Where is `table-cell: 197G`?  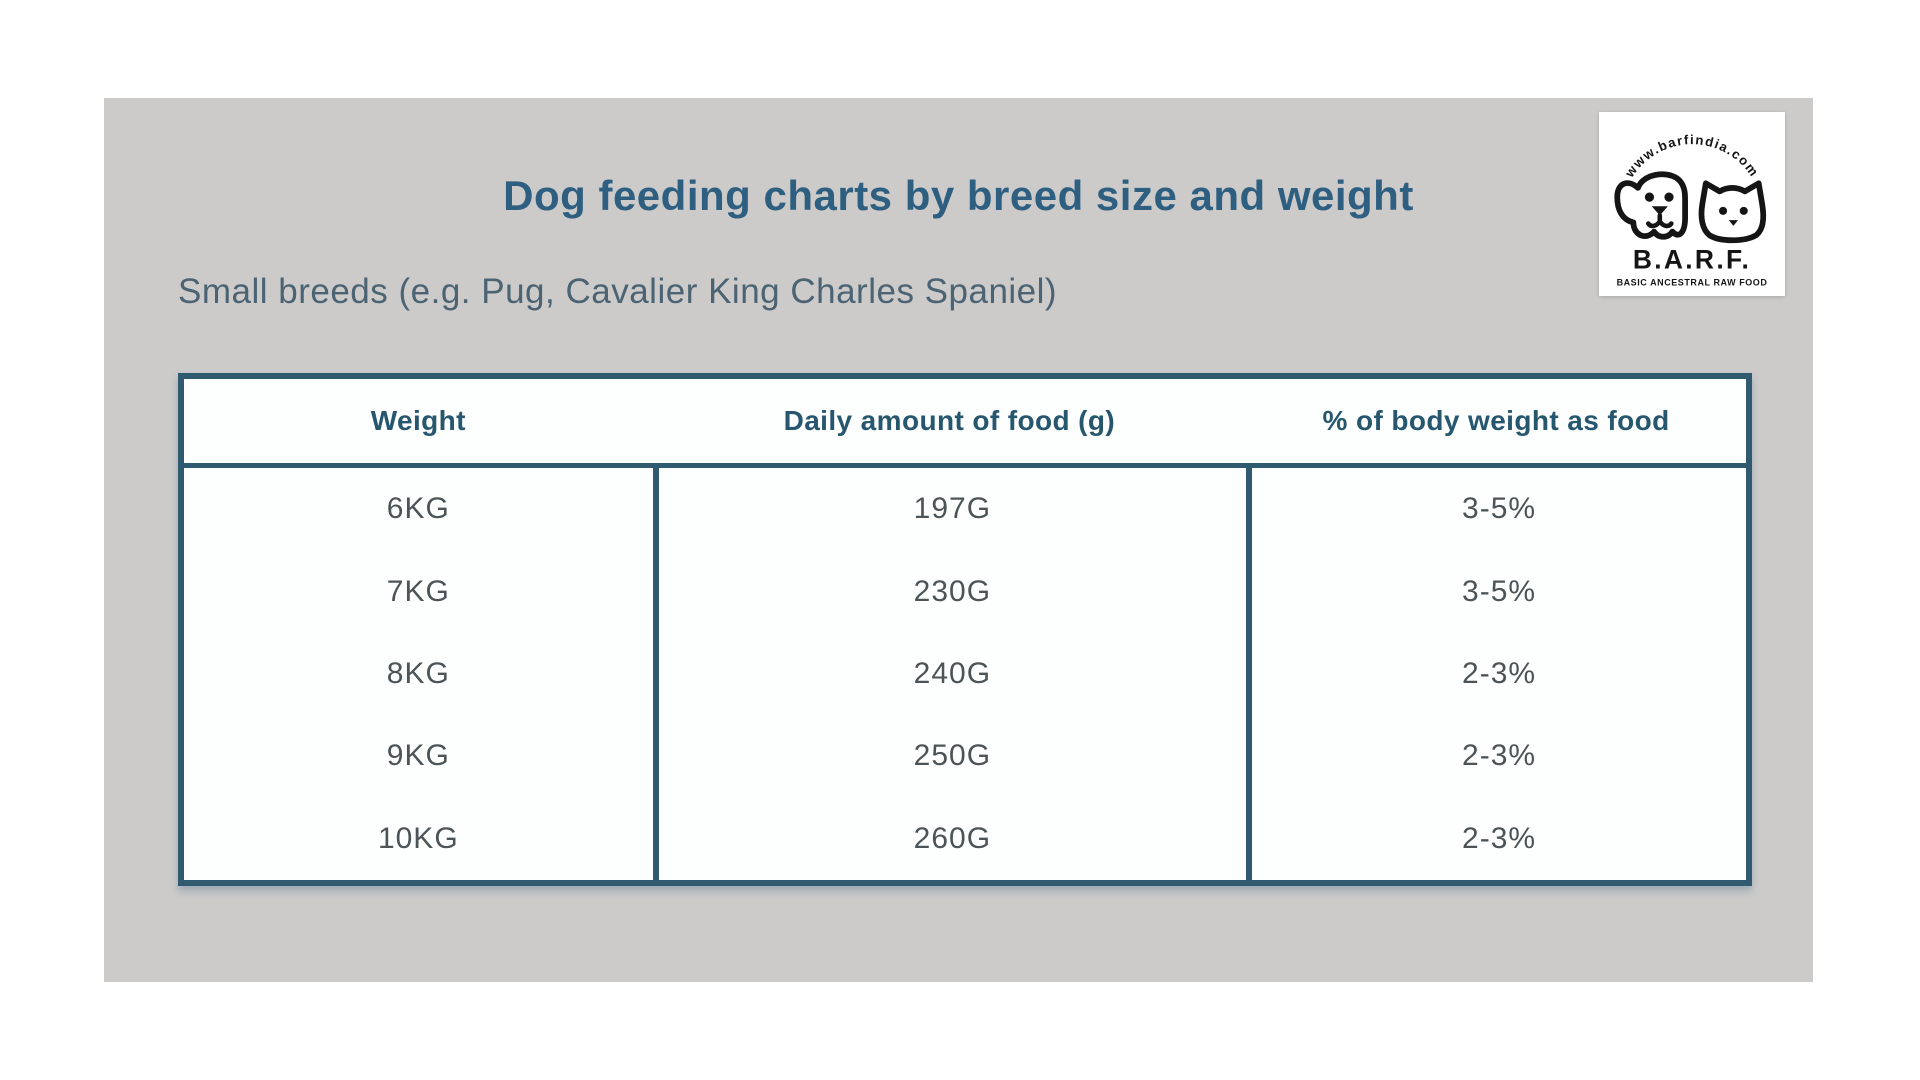
table-cell: 197G is located at coordinates (952, 509).